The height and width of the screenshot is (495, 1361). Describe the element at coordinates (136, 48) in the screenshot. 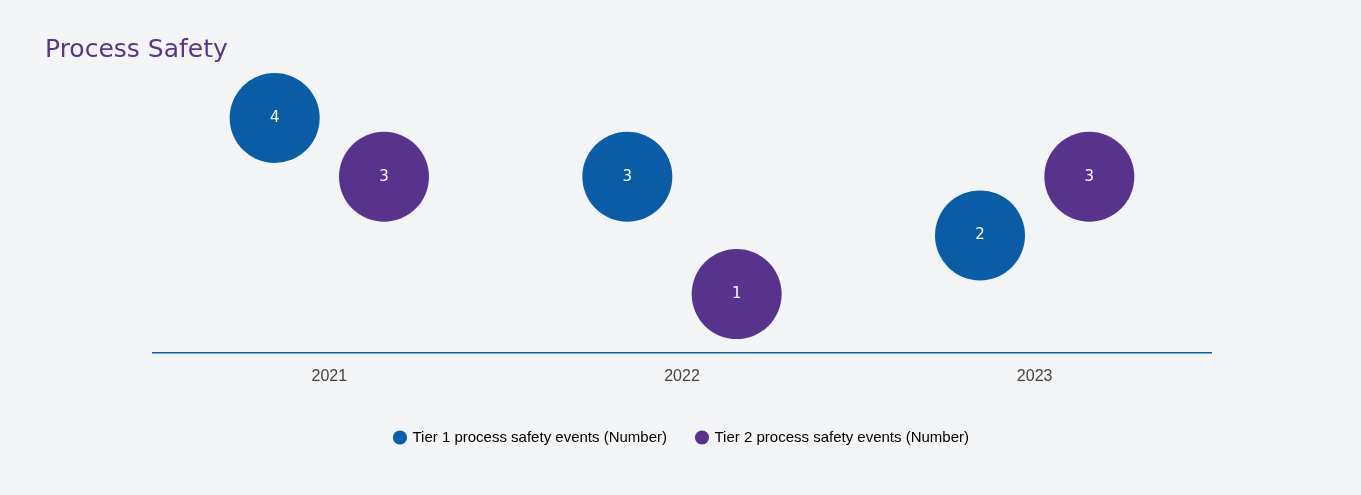

I see `chart-title: Process Safety` at that location.